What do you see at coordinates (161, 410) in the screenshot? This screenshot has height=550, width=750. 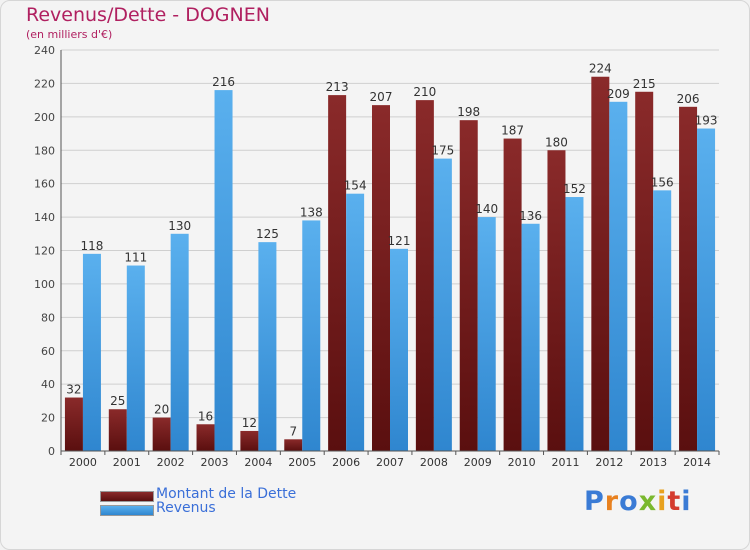 I see `data-label-dette: 20` at bounding box center [161, 410].